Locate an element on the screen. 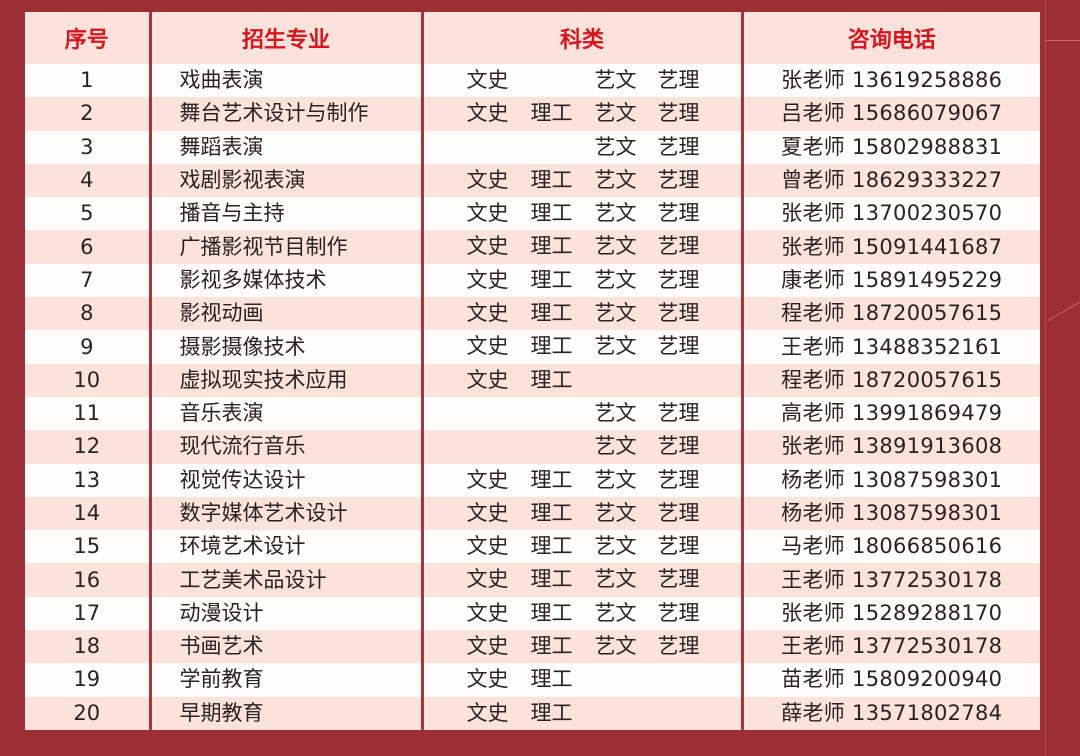 This screenshot has height=756, width=1080. major-cell: 舞蹈表演 is located at coordinates (285, 147).